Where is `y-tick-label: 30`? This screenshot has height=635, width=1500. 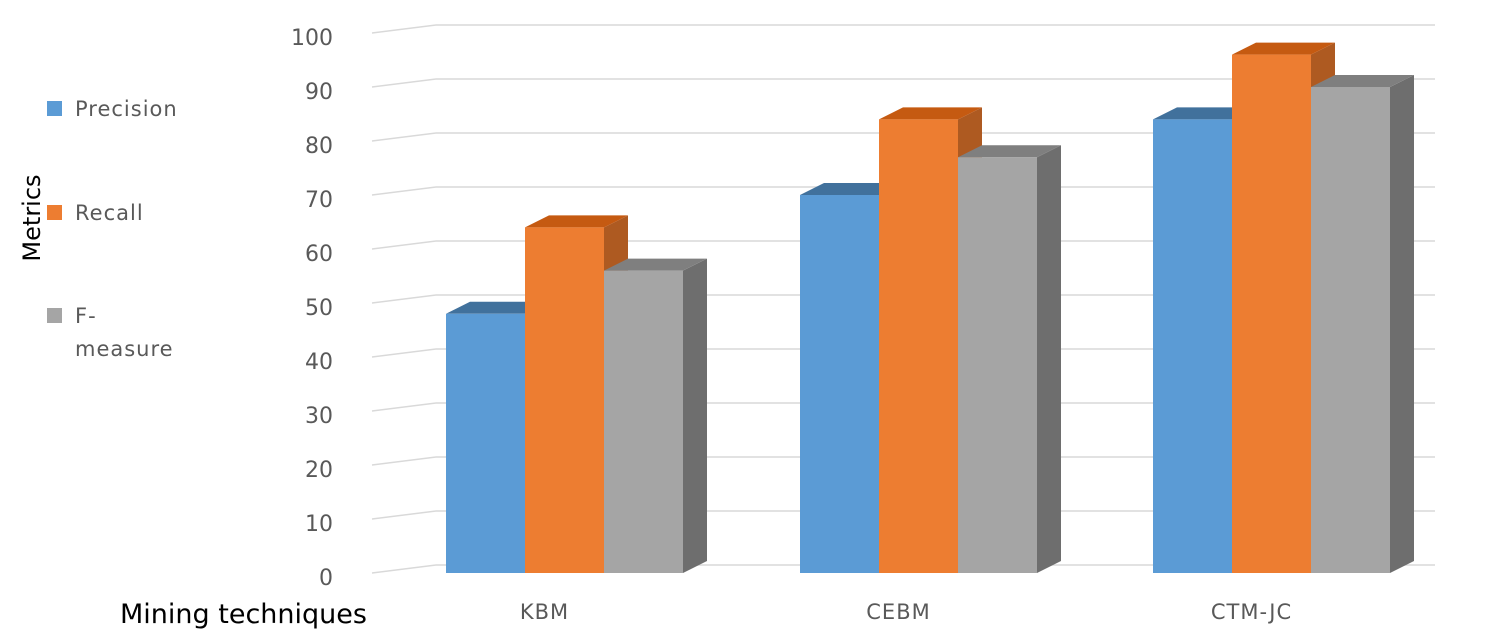
y-tick-label: 30 is located at coordinates (319, 416).